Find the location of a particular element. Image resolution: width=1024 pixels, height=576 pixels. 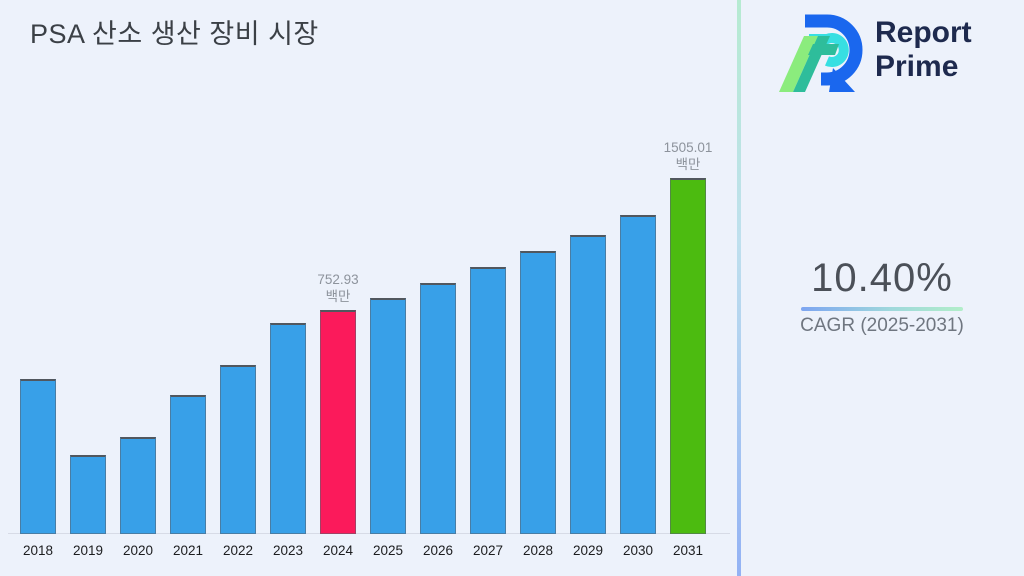

bar-column-2031: 1505.01 백만 2031 is located at coordinates (688, 349).